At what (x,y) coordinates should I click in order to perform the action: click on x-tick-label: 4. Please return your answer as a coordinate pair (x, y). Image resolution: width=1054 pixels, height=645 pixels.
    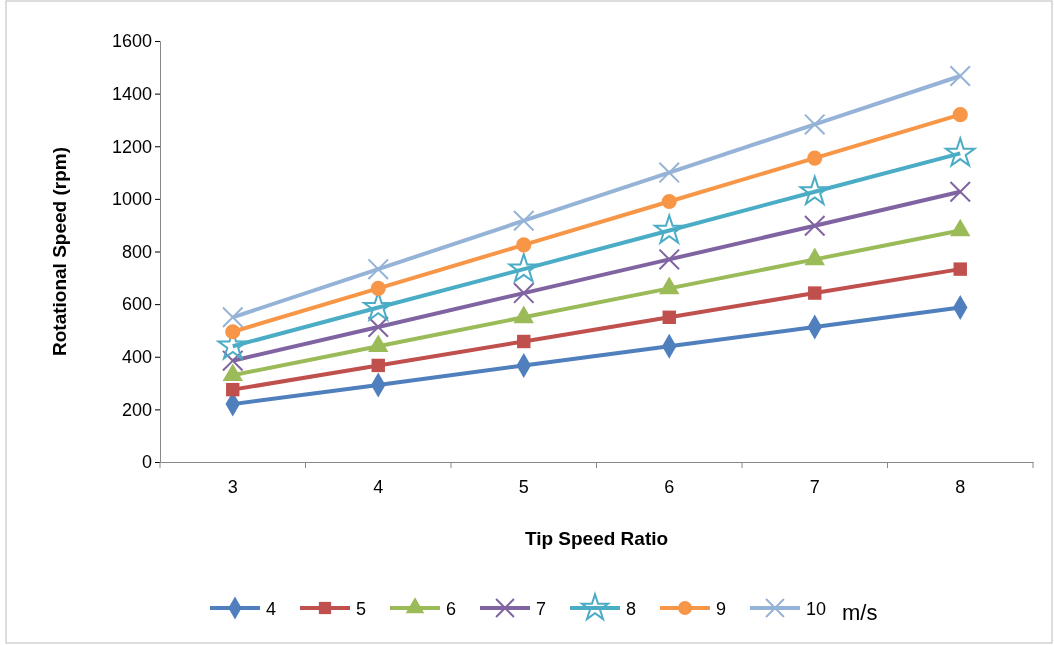
    Looking at the image, I should click on (378, 486).